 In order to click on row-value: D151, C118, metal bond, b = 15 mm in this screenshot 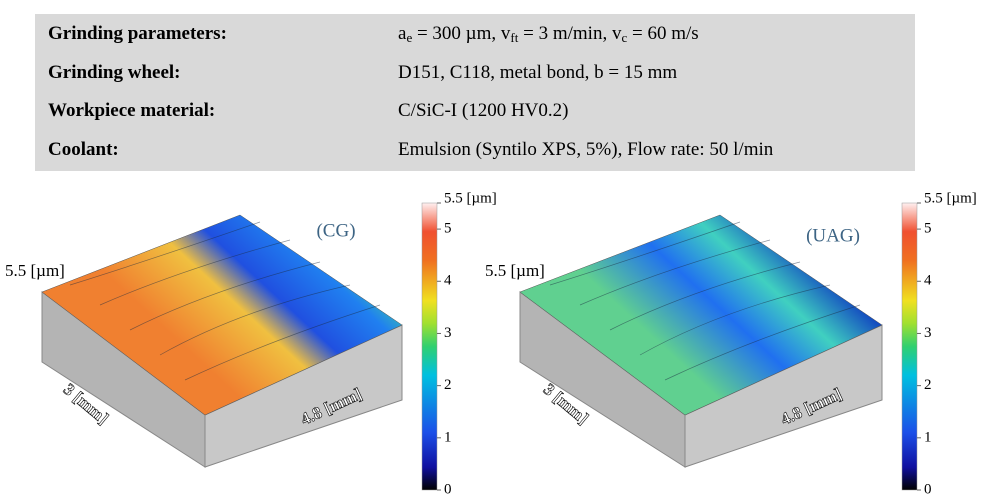, I will do `click(537, 73)`.